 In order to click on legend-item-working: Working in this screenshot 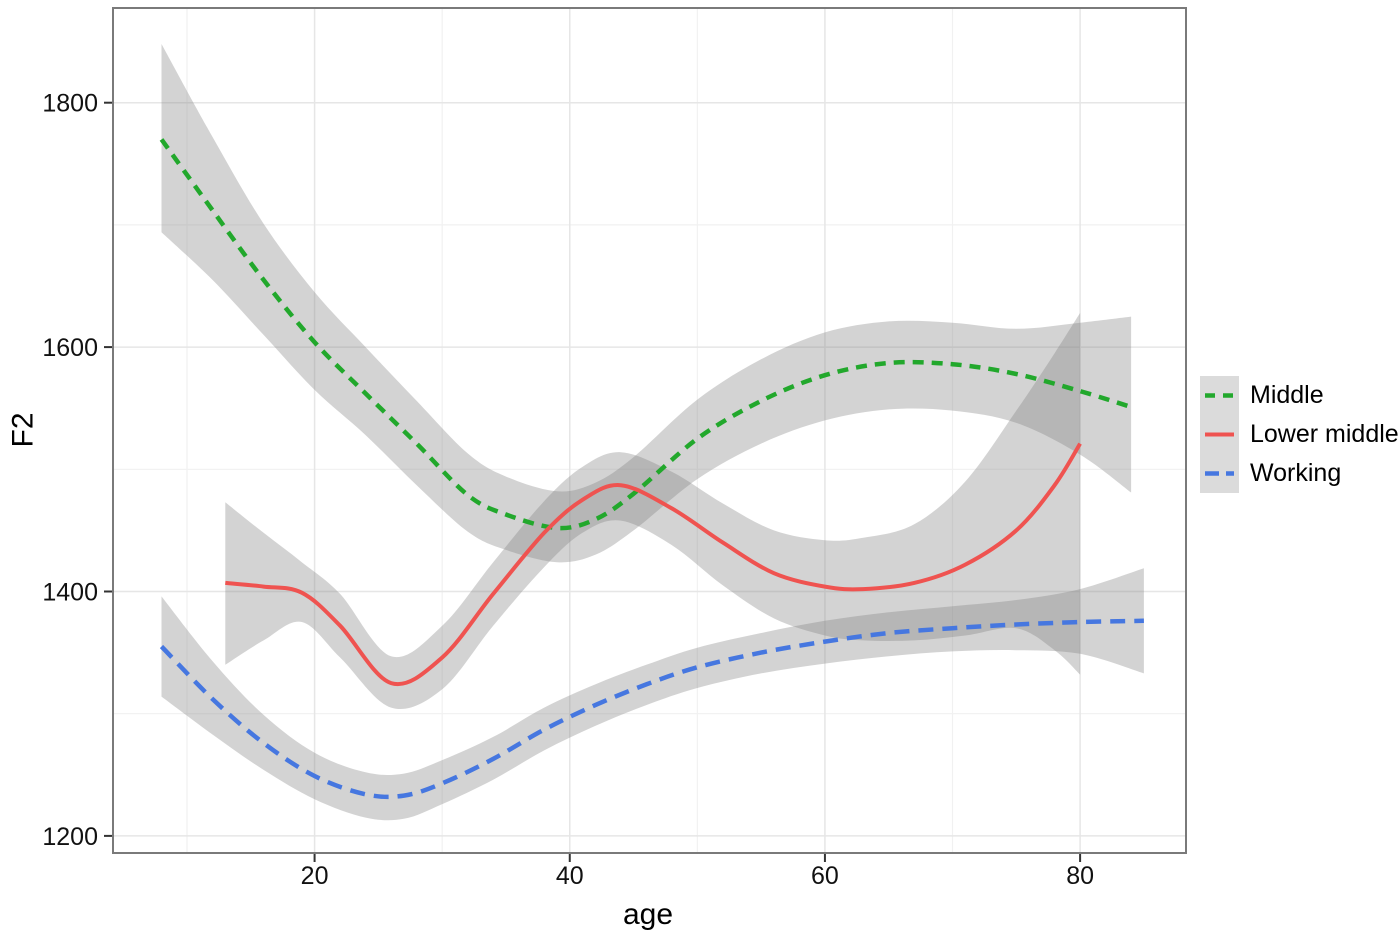, I will do `click(1299, 473)`.